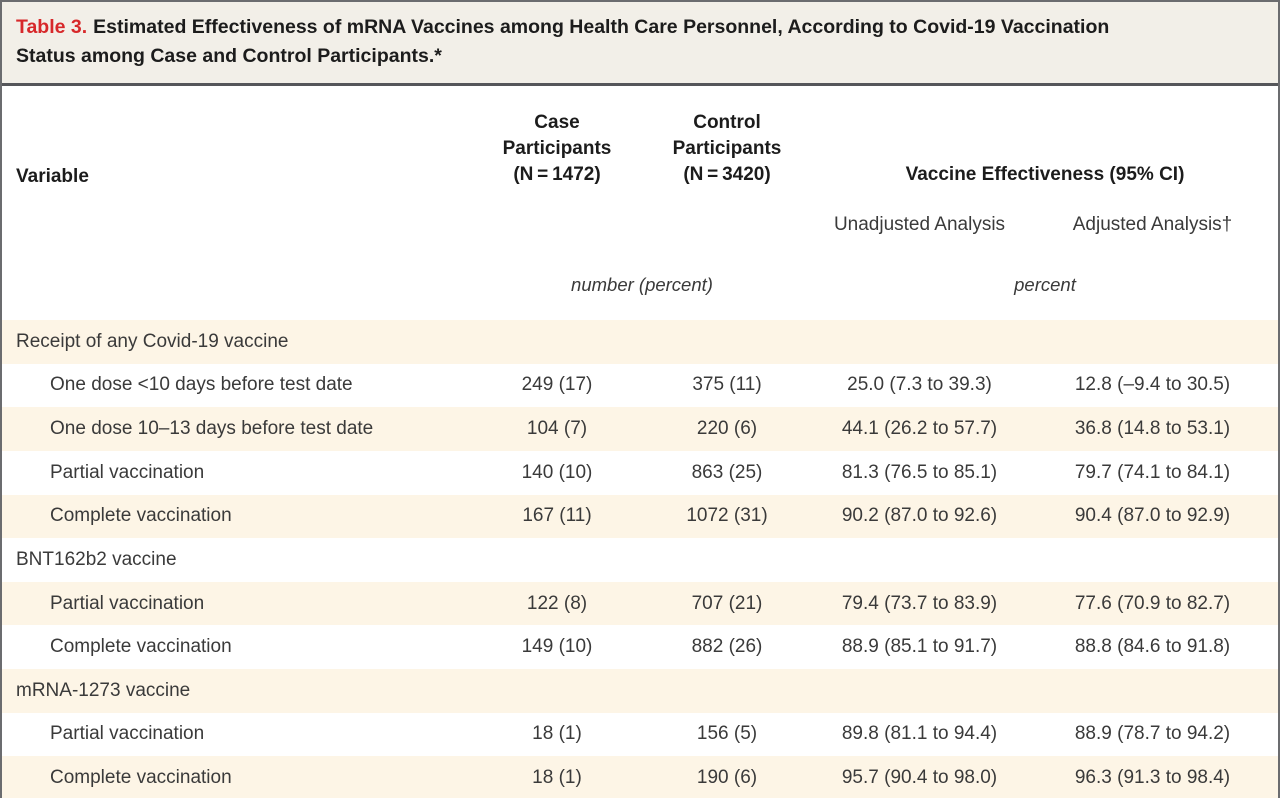 This screenshot has width=1280, height=798. What do you see at coordinates (919, 224) in the screenshot?
I see `header-unadjusted-analysis: Unadjusted Analysis` at bounding box center [919, 224].